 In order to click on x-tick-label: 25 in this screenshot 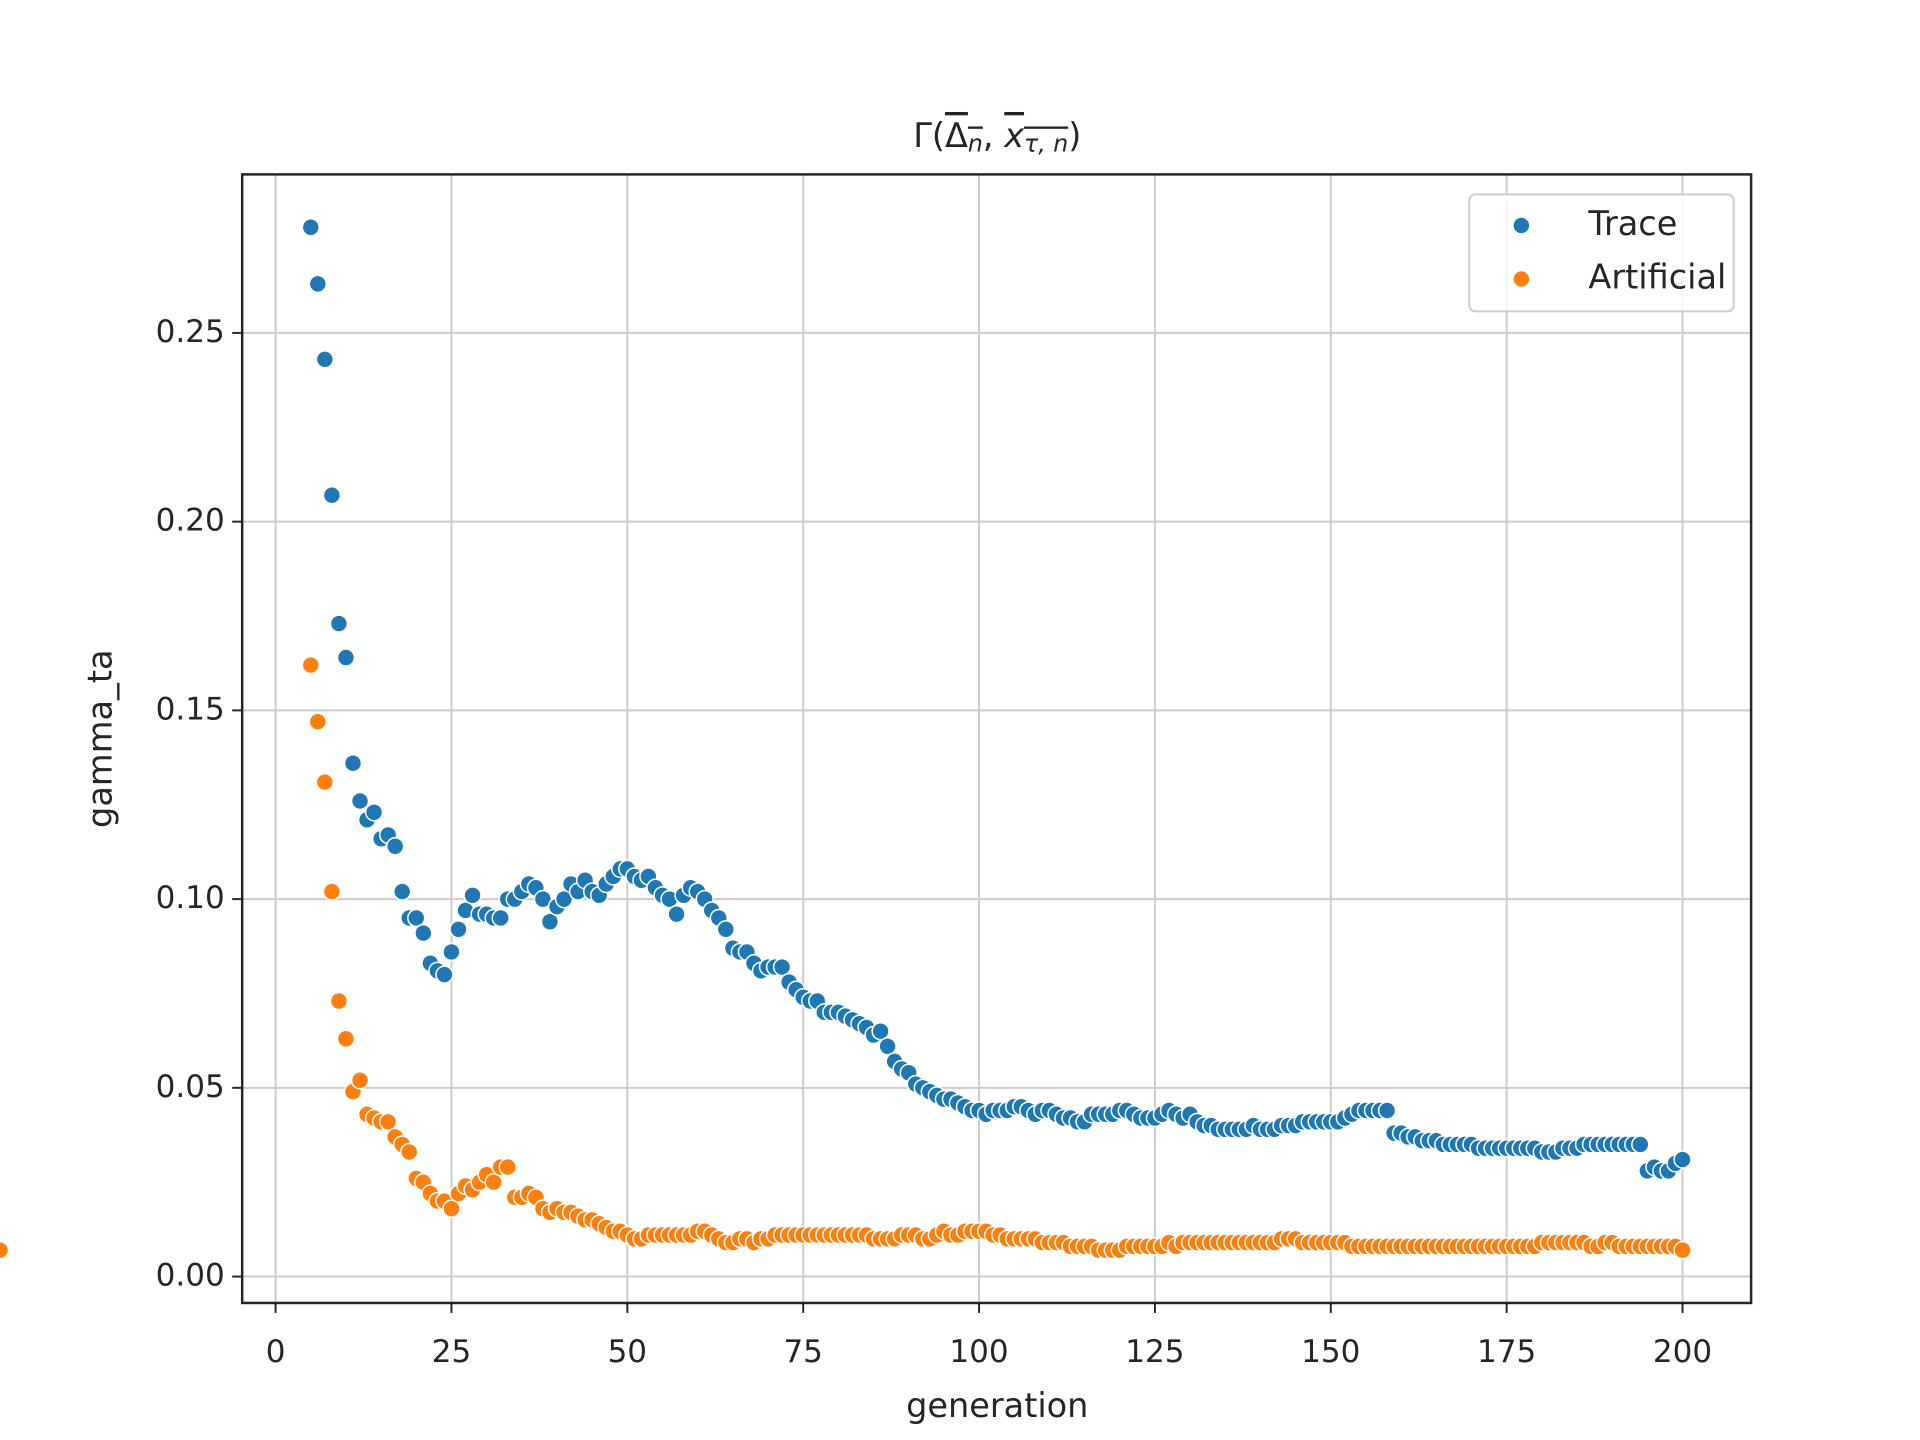, I will do `click(451, 1352)`.